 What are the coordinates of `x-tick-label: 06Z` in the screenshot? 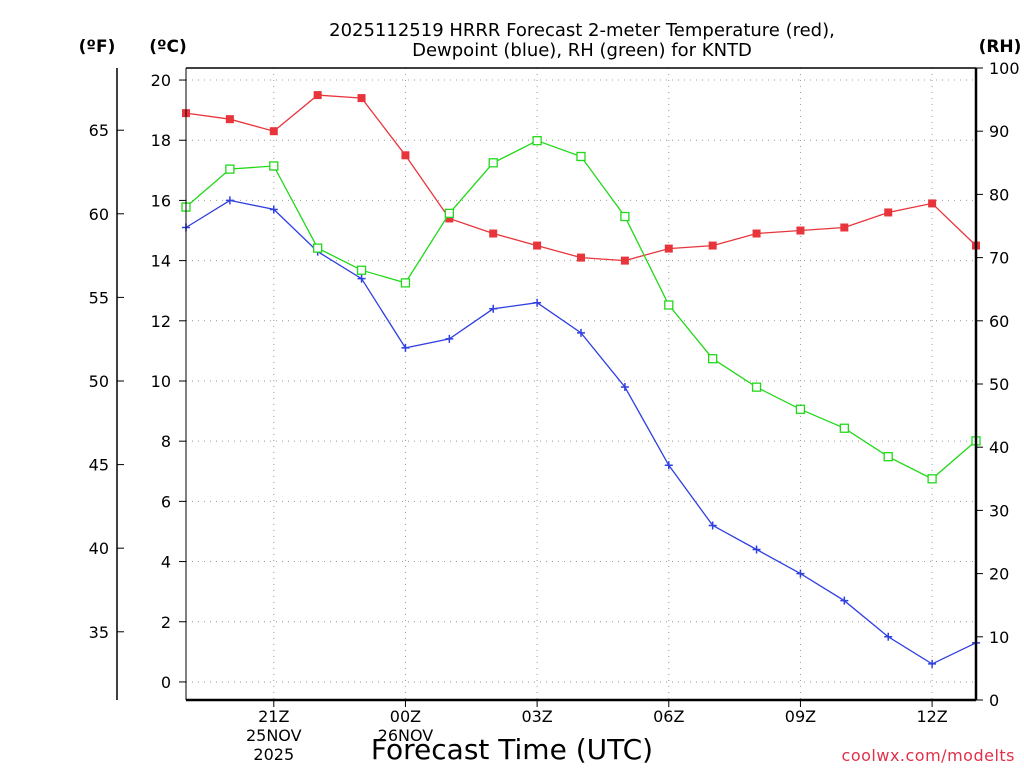 It's located at (668, 716).